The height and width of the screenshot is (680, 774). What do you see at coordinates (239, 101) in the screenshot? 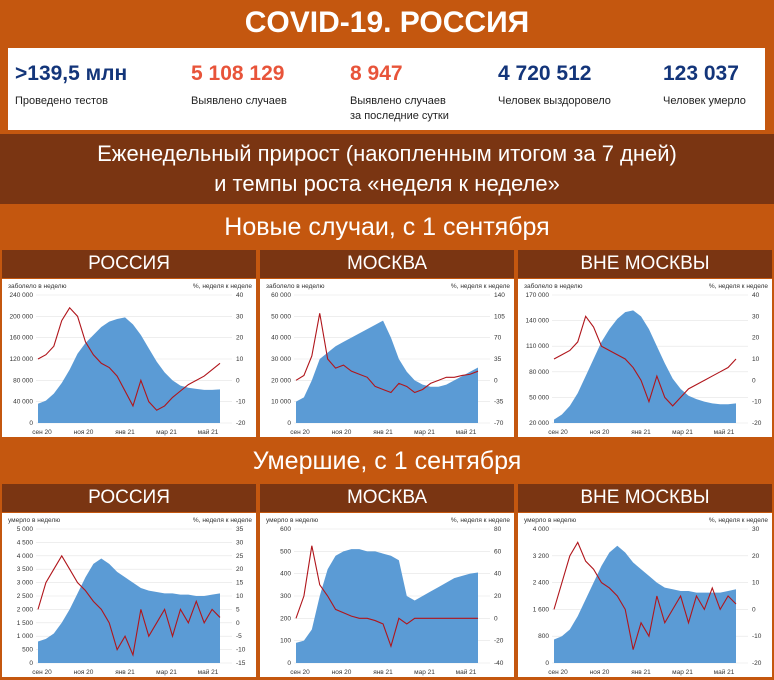
I see `stat-label: Выявлено случаев` at bounding box center [239, 101].